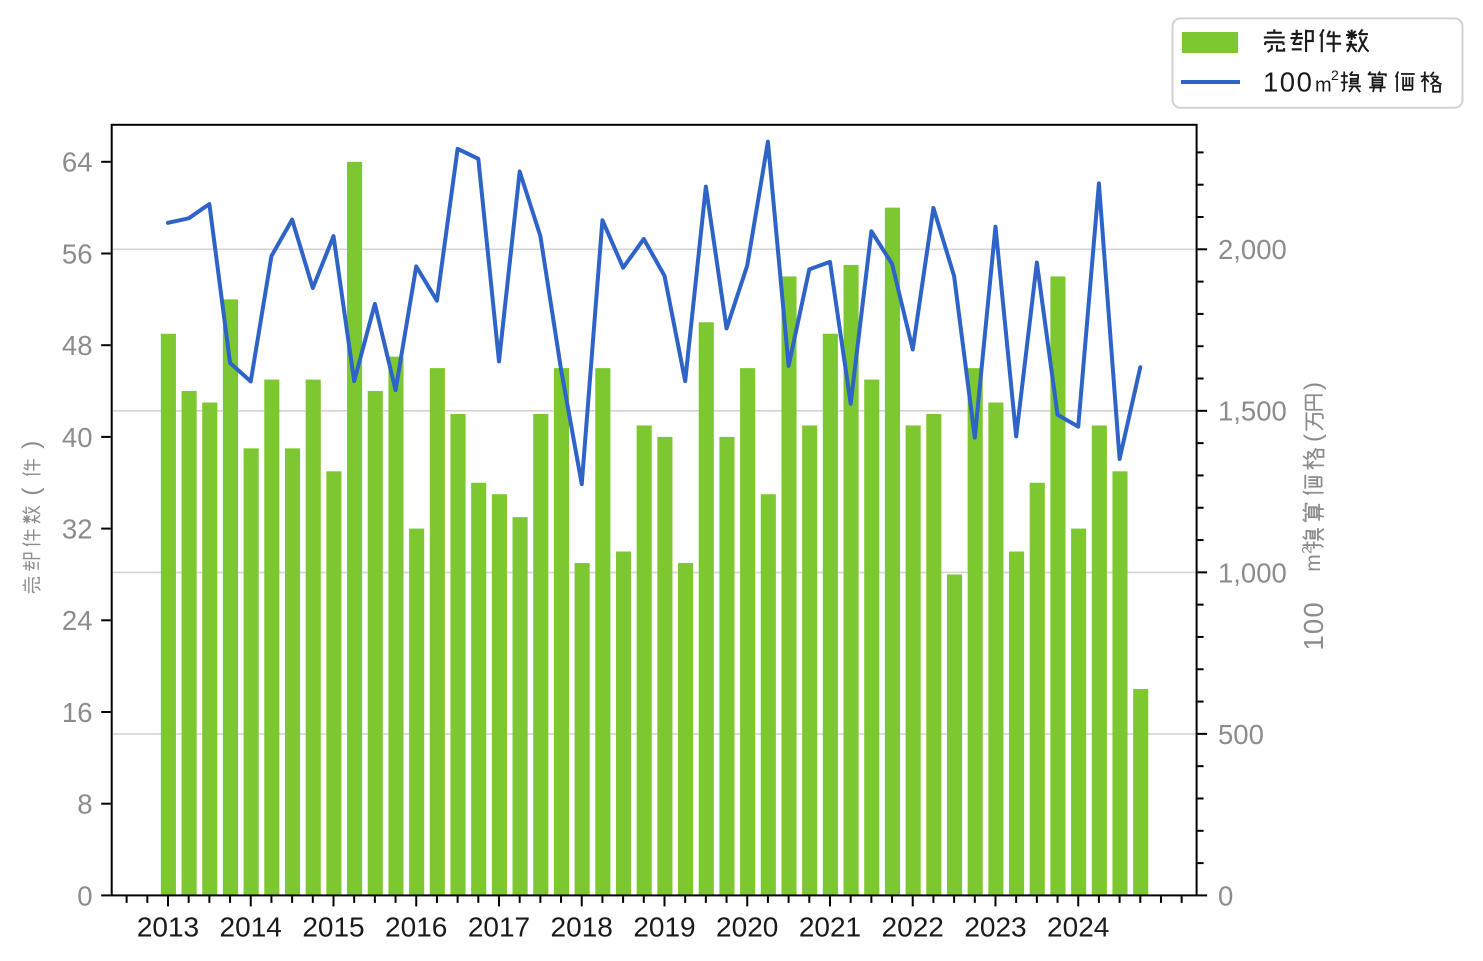 This screenshot has width=1483, height=961. Describe the element at coordinates (77, 162) in the screenshot. I see `svg-text: 64` at that location.